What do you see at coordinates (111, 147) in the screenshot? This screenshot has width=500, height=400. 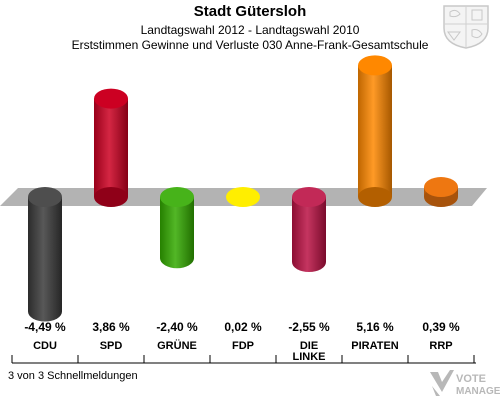 I see `bar-spd` at bounding box center [111, 147].